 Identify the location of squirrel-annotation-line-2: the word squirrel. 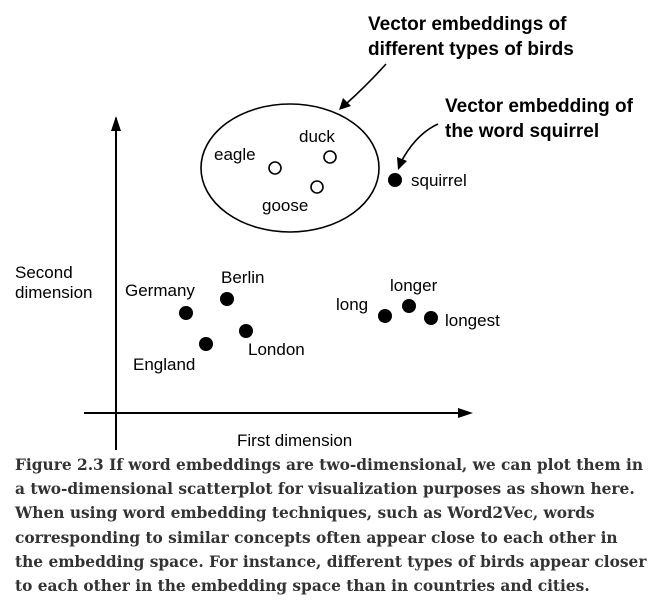
(522, 131).